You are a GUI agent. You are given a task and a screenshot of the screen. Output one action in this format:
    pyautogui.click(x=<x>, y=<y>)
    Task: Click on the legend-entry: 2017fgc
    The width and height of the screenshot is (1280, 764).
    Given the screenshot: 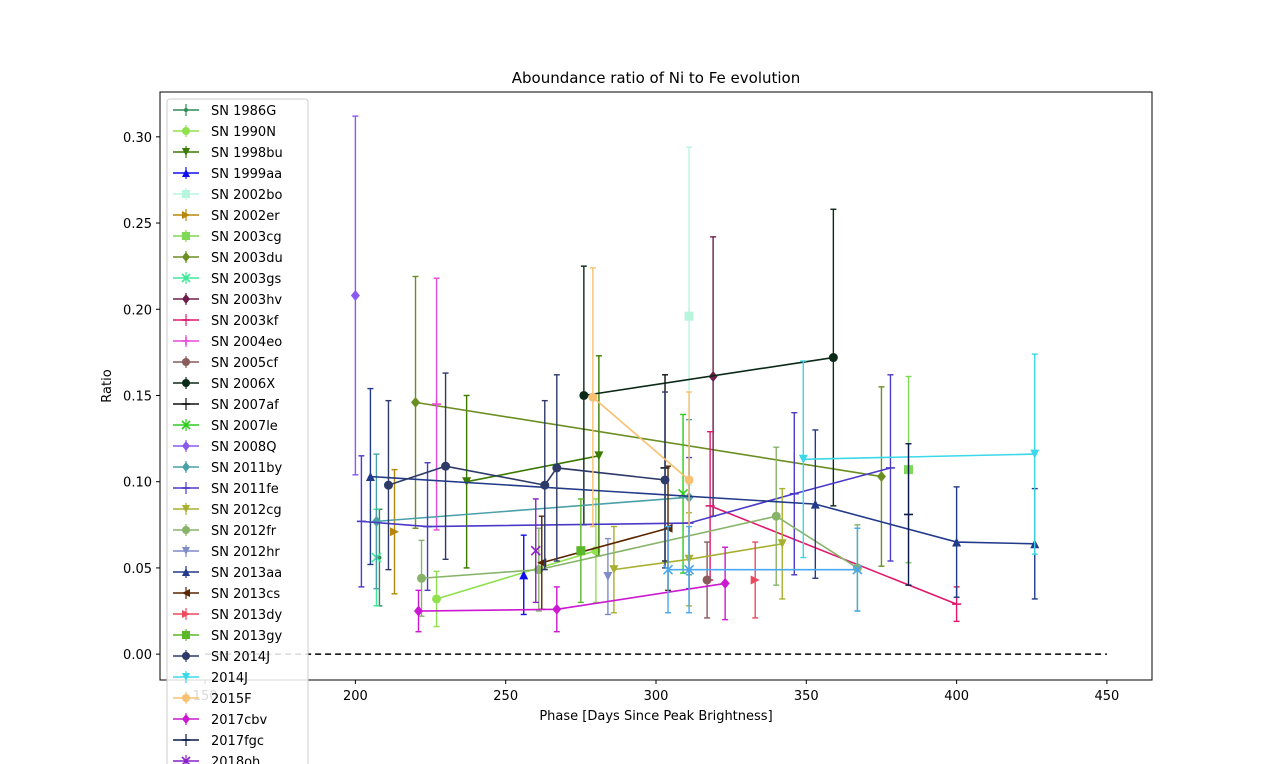 What is the action you would take?
    pyautogui.click(x=218, y=741)
    